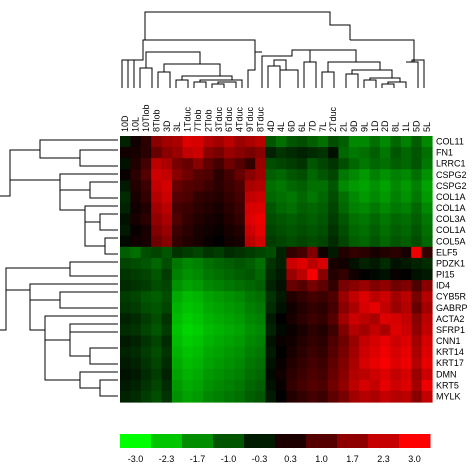 The image size is (474, 474). Describe the element at coordinates (240, 119) in the screenshot. I see `column-label: 4Tduc` at that location.